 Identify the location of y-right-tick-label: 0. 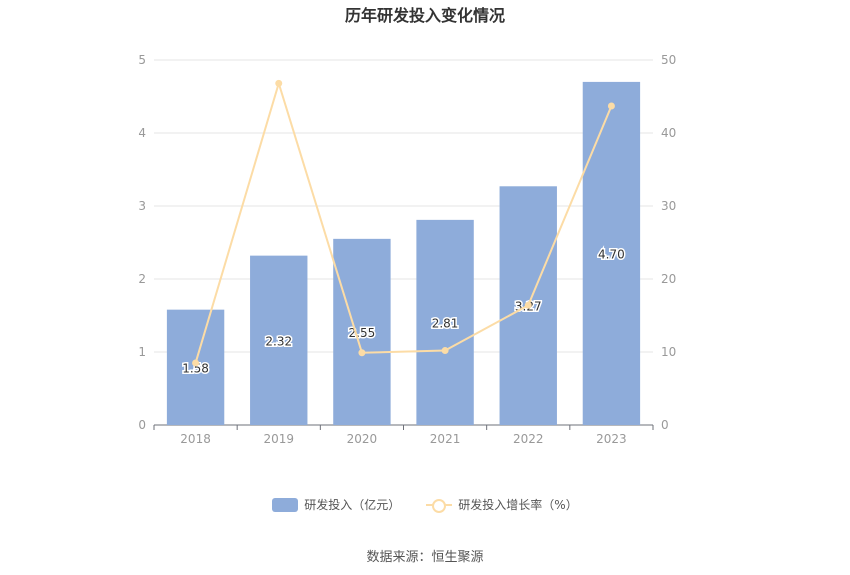
(665, 425).